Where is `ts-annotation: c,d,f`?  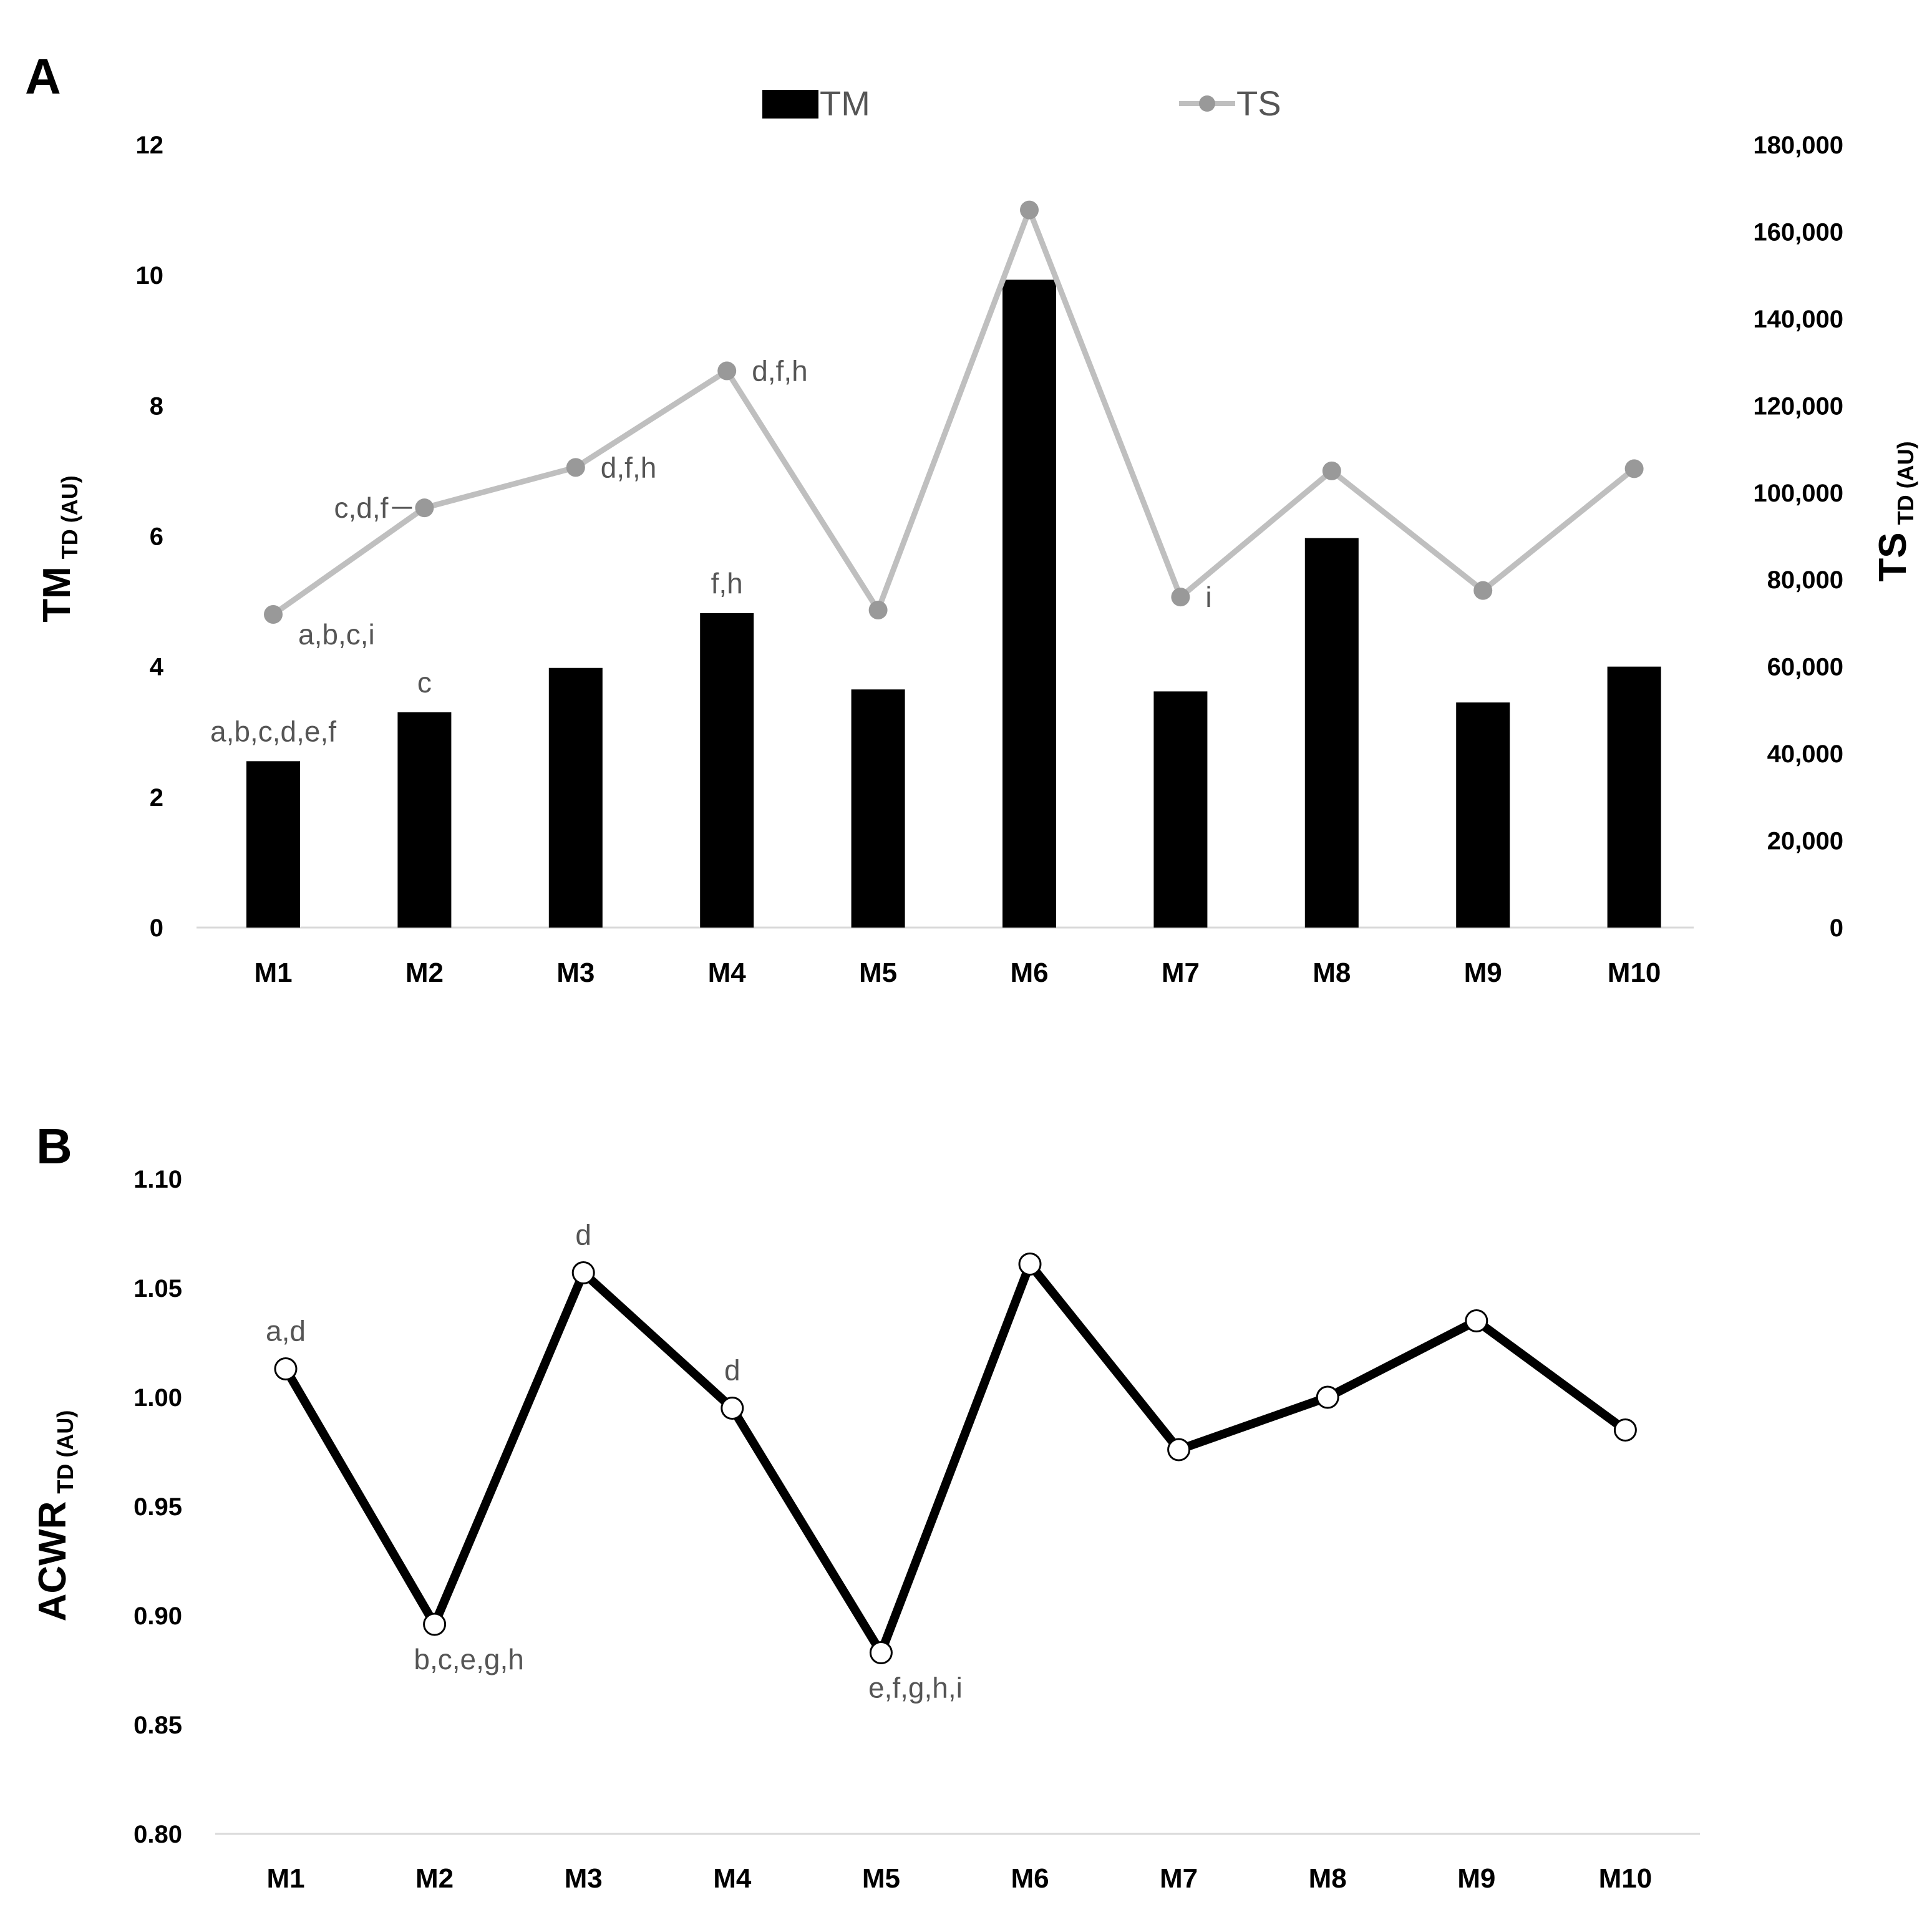
ts-annotation: c,d,f is located at coordinates (361, 508).